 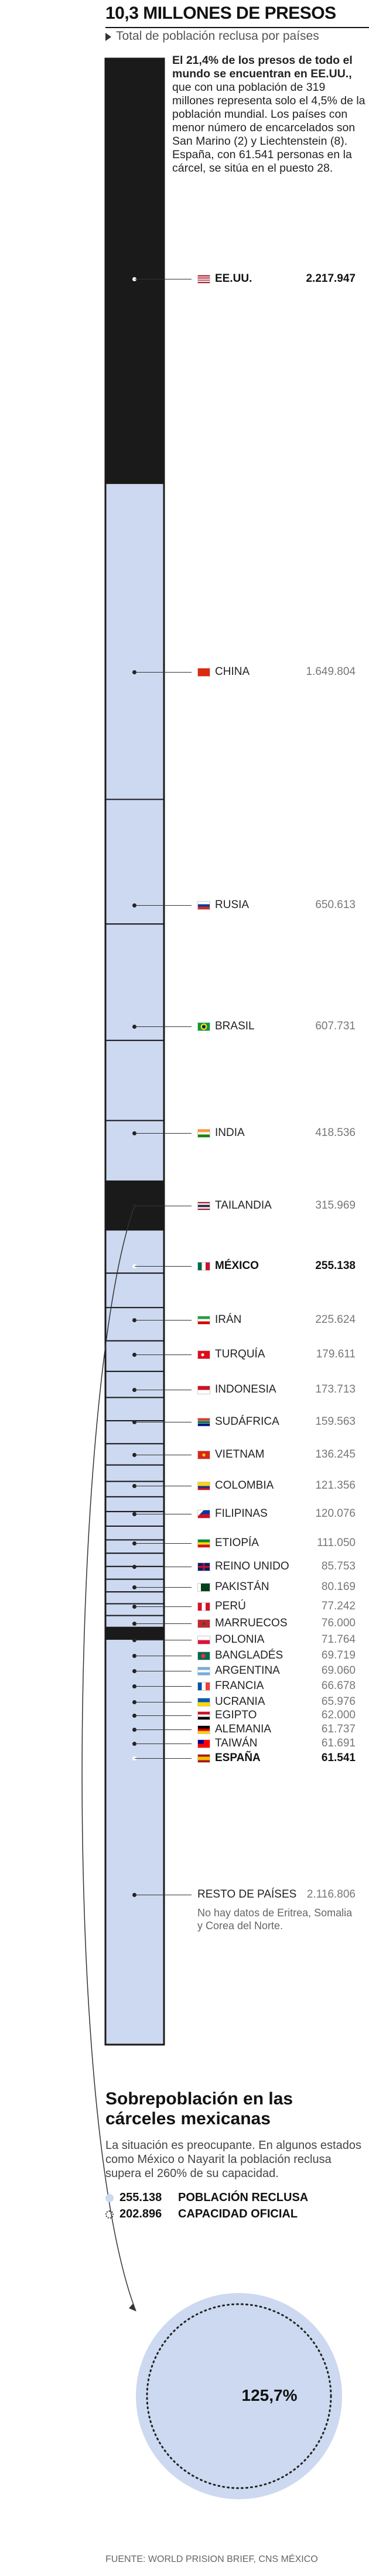 I want to click on country-label-5: TAILANDIA 315.969, so click(x=276, y=1205).